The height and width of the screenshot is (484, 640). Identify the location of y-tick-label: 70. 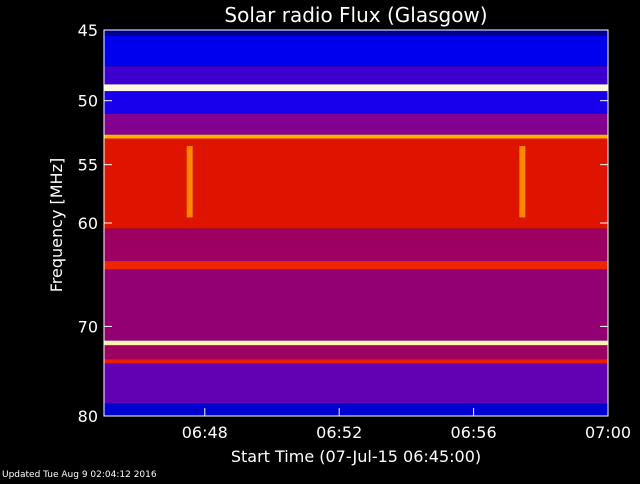
(88, 326).